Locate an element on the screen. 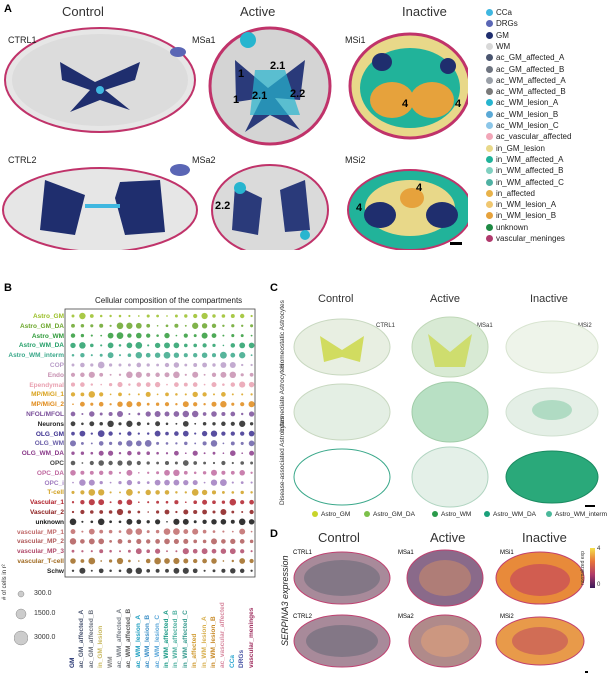 This screenshot has width=610, height=680. panel-c-header-inactive: Inactive is located at coordinates (549, 299).